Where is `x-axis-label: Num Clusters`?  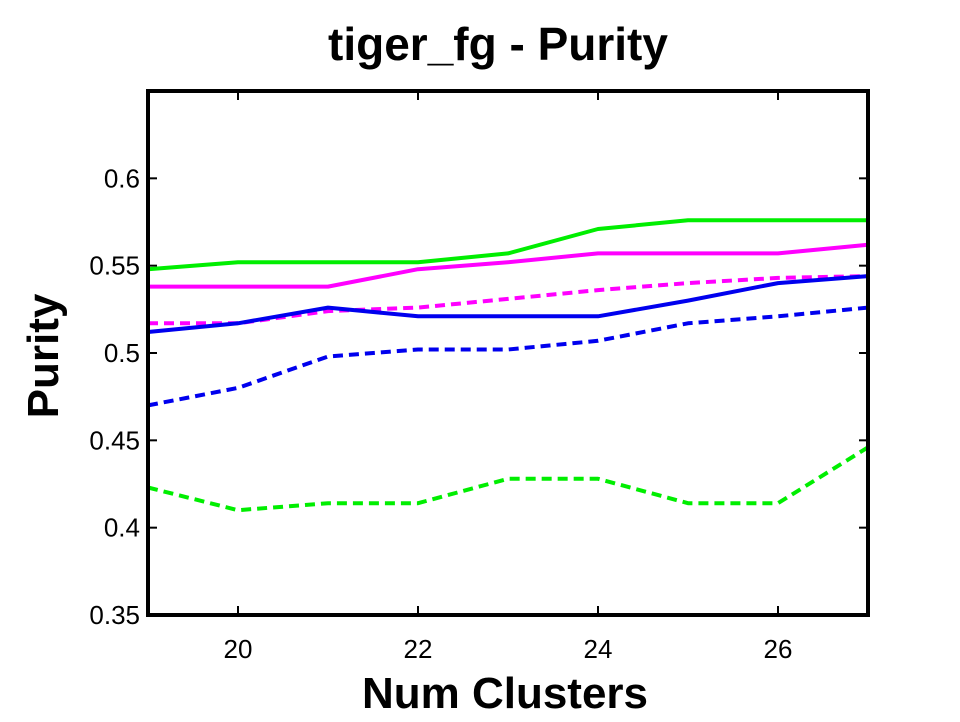 x-axis-label: Num Clusters is located at coordinates (505, 693).